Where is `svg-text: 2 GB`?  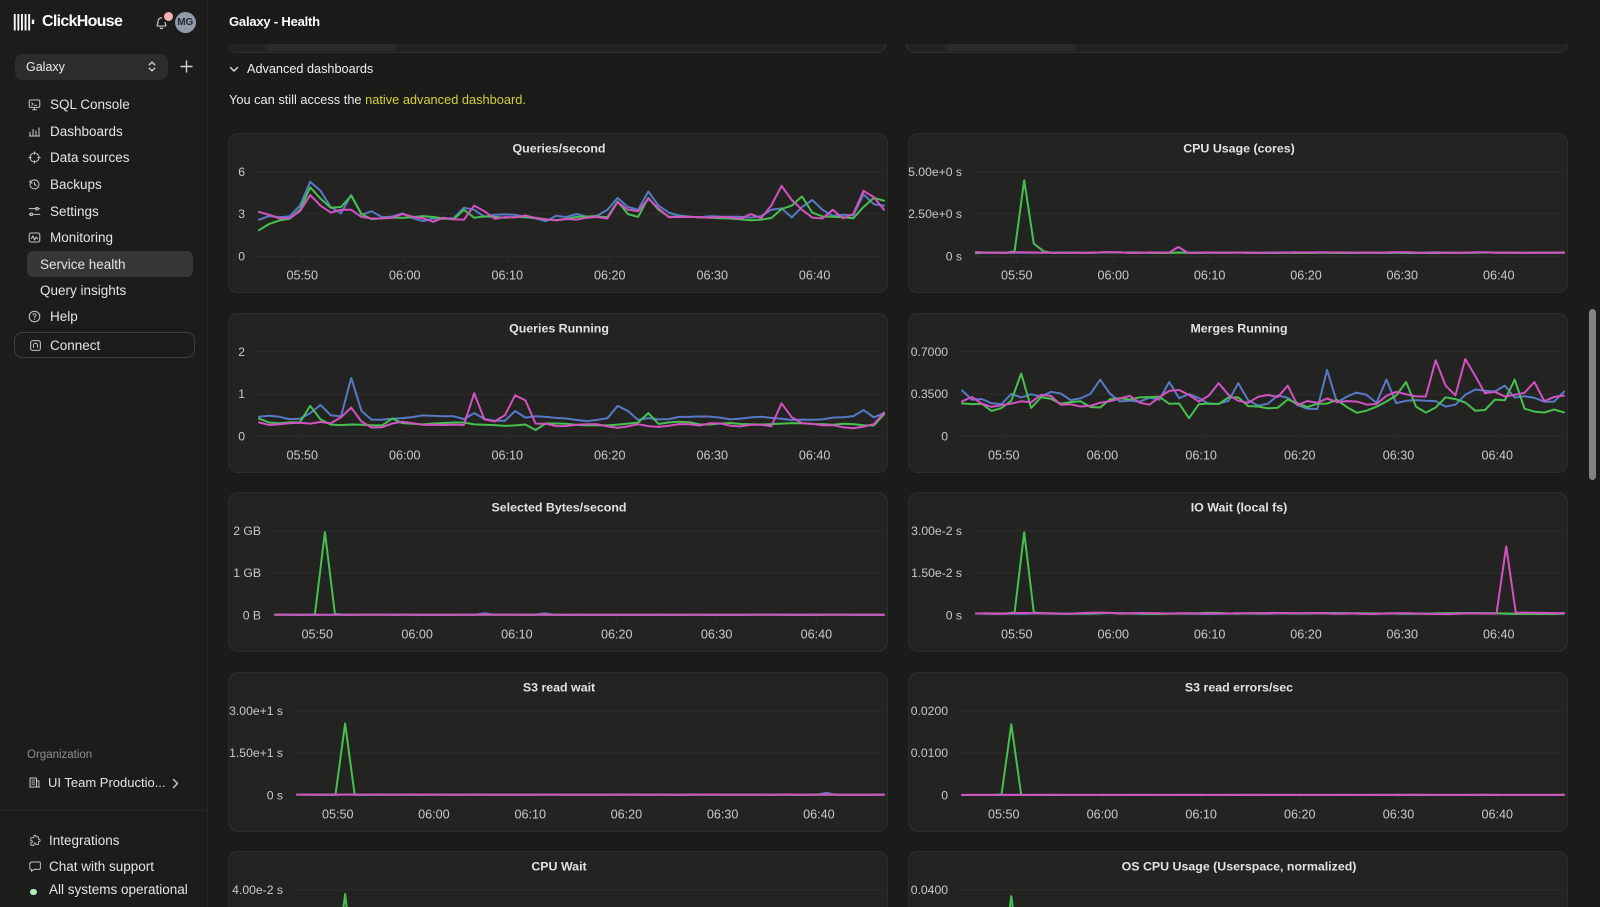 svg-text: 2 GB is located at coordinates (247, 531).